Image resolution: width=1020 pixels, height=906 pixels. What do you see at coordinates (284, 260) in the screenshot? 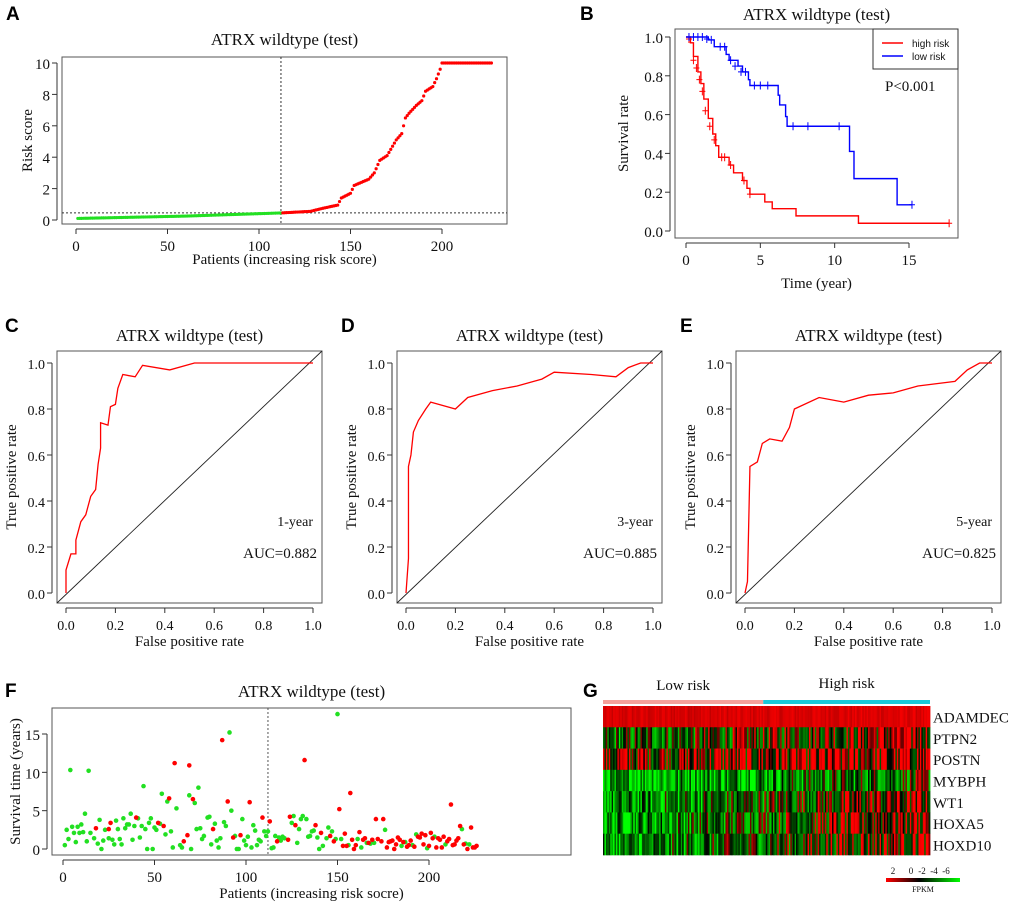
I see `x-axis-label: Patients (increasing risk score)` at bounding box center [284, 260].